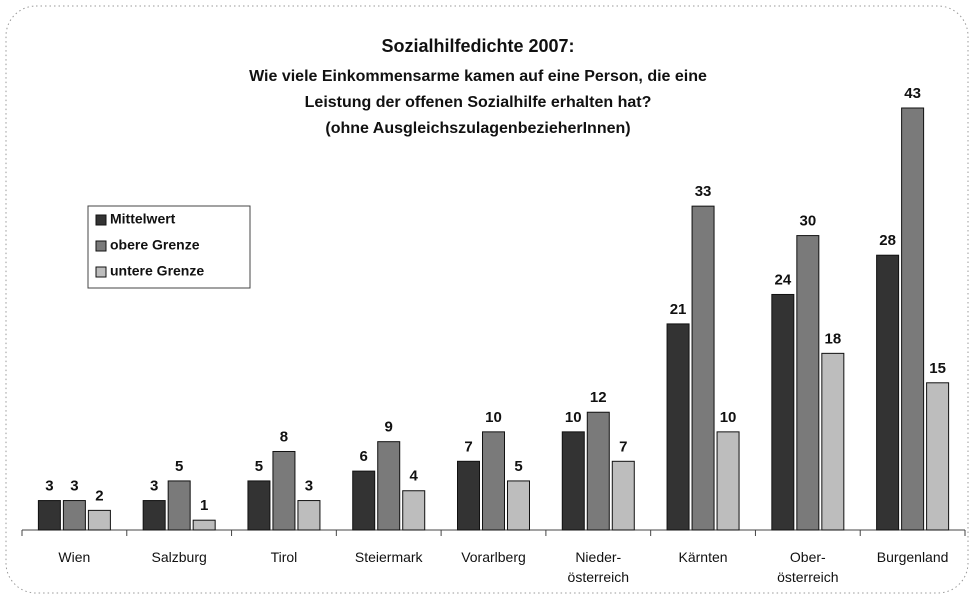 This screenshot has width=974, height=599. What do you see at coordinates (598, 567) in the screenshot?
I see `x-tick-label: Nieder- österreich` at bounding box center [598, 567].